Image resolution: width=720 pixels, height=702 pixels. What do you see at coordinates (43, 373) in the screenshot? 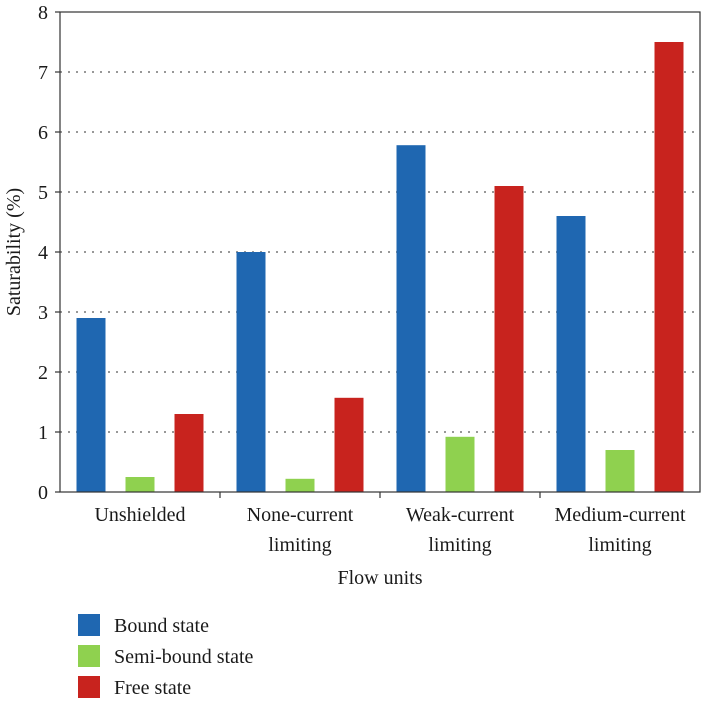
I see `y-tick-label: 2` at bounding box center [43, 373].